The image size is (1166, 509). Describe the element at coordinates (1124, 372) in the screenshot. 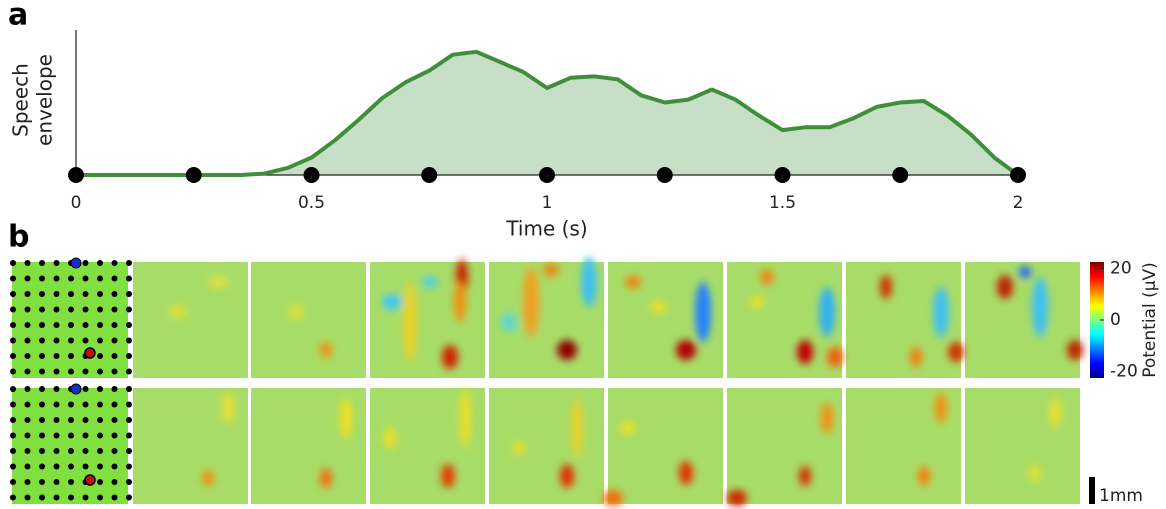

I see `colorbar-tick-label: -20` at that location.